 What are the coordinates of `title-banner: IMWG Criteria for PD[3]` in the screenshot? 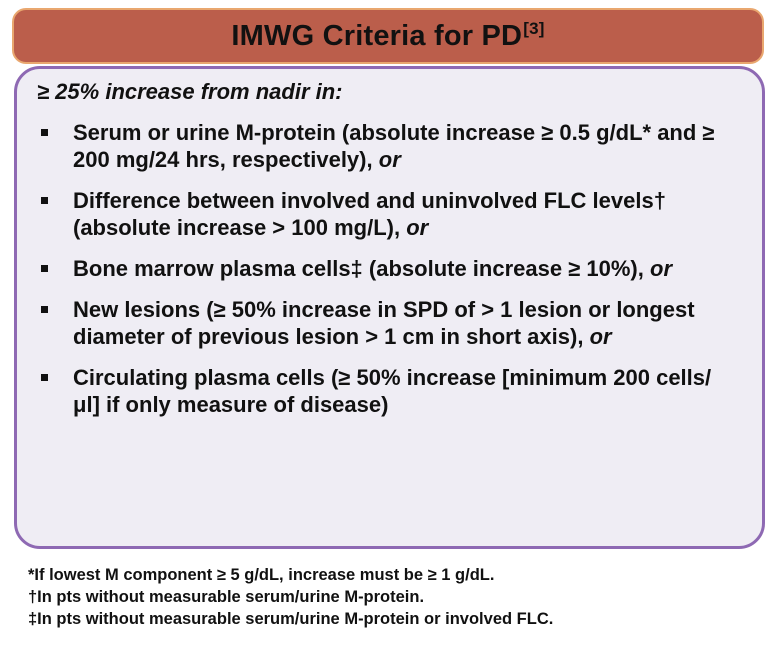 It's located at (388, 36).